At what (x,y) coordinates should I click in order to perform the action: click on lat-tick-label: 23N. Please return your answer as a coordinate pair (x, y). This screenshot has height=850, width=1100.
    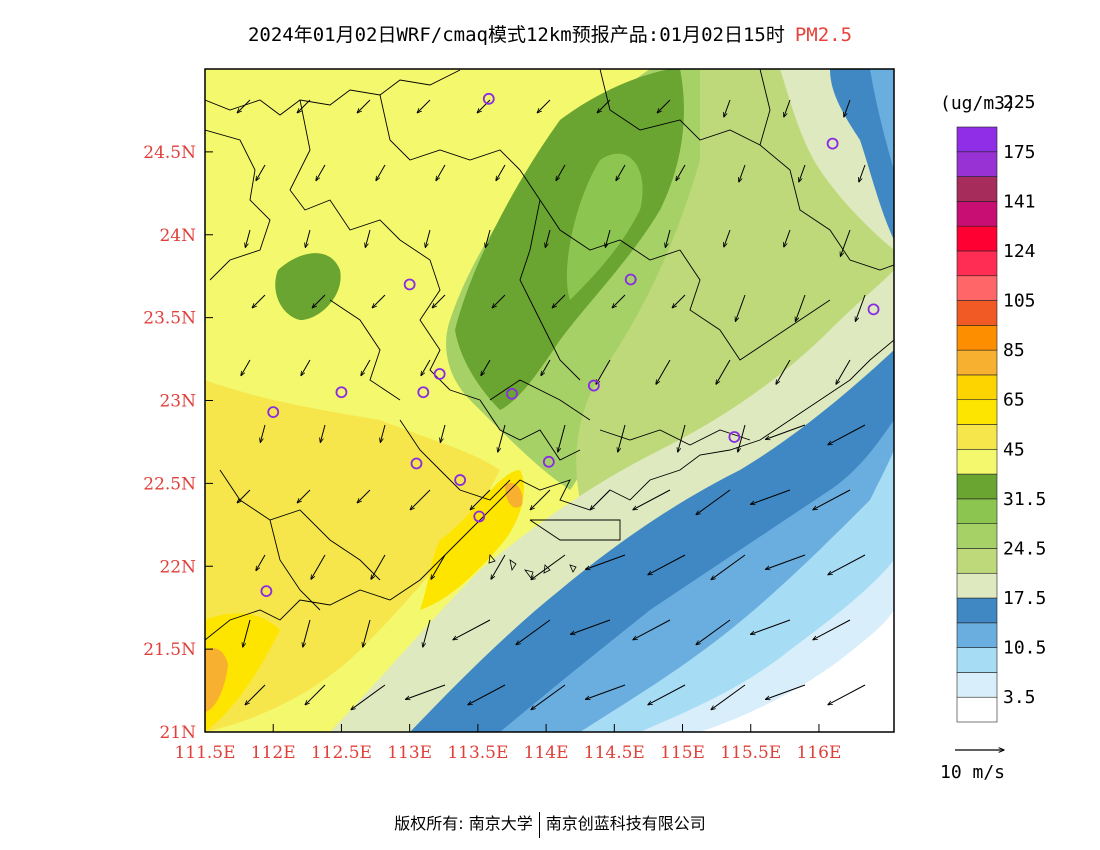
    Looking at the image, I should click on (177, 402).